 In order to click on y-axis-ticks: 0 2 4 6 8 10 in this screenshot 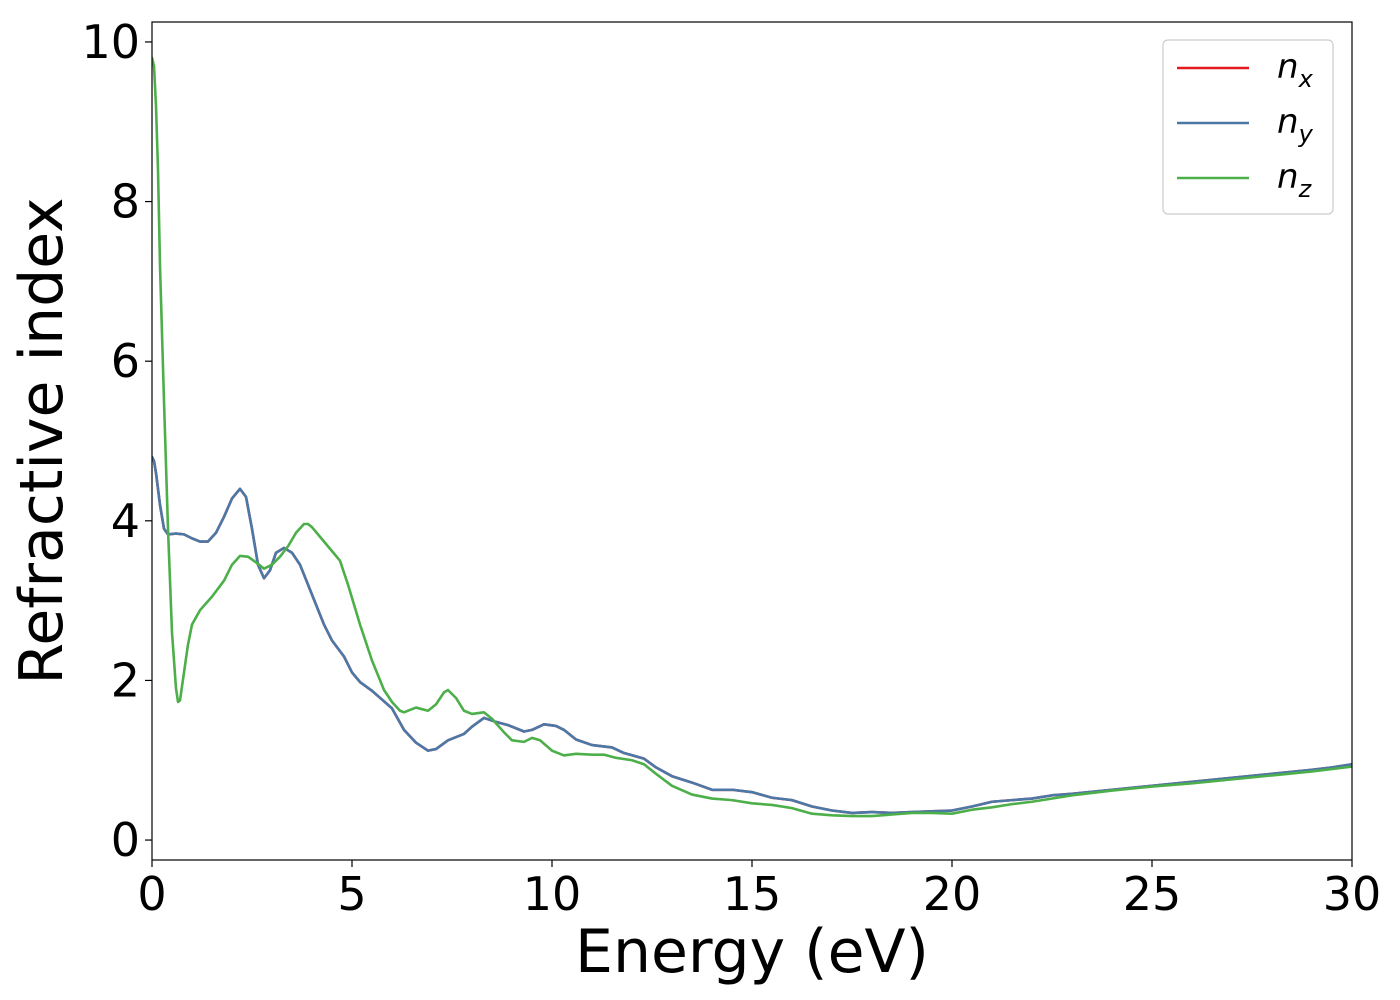, I will do `click(116, 441)`.